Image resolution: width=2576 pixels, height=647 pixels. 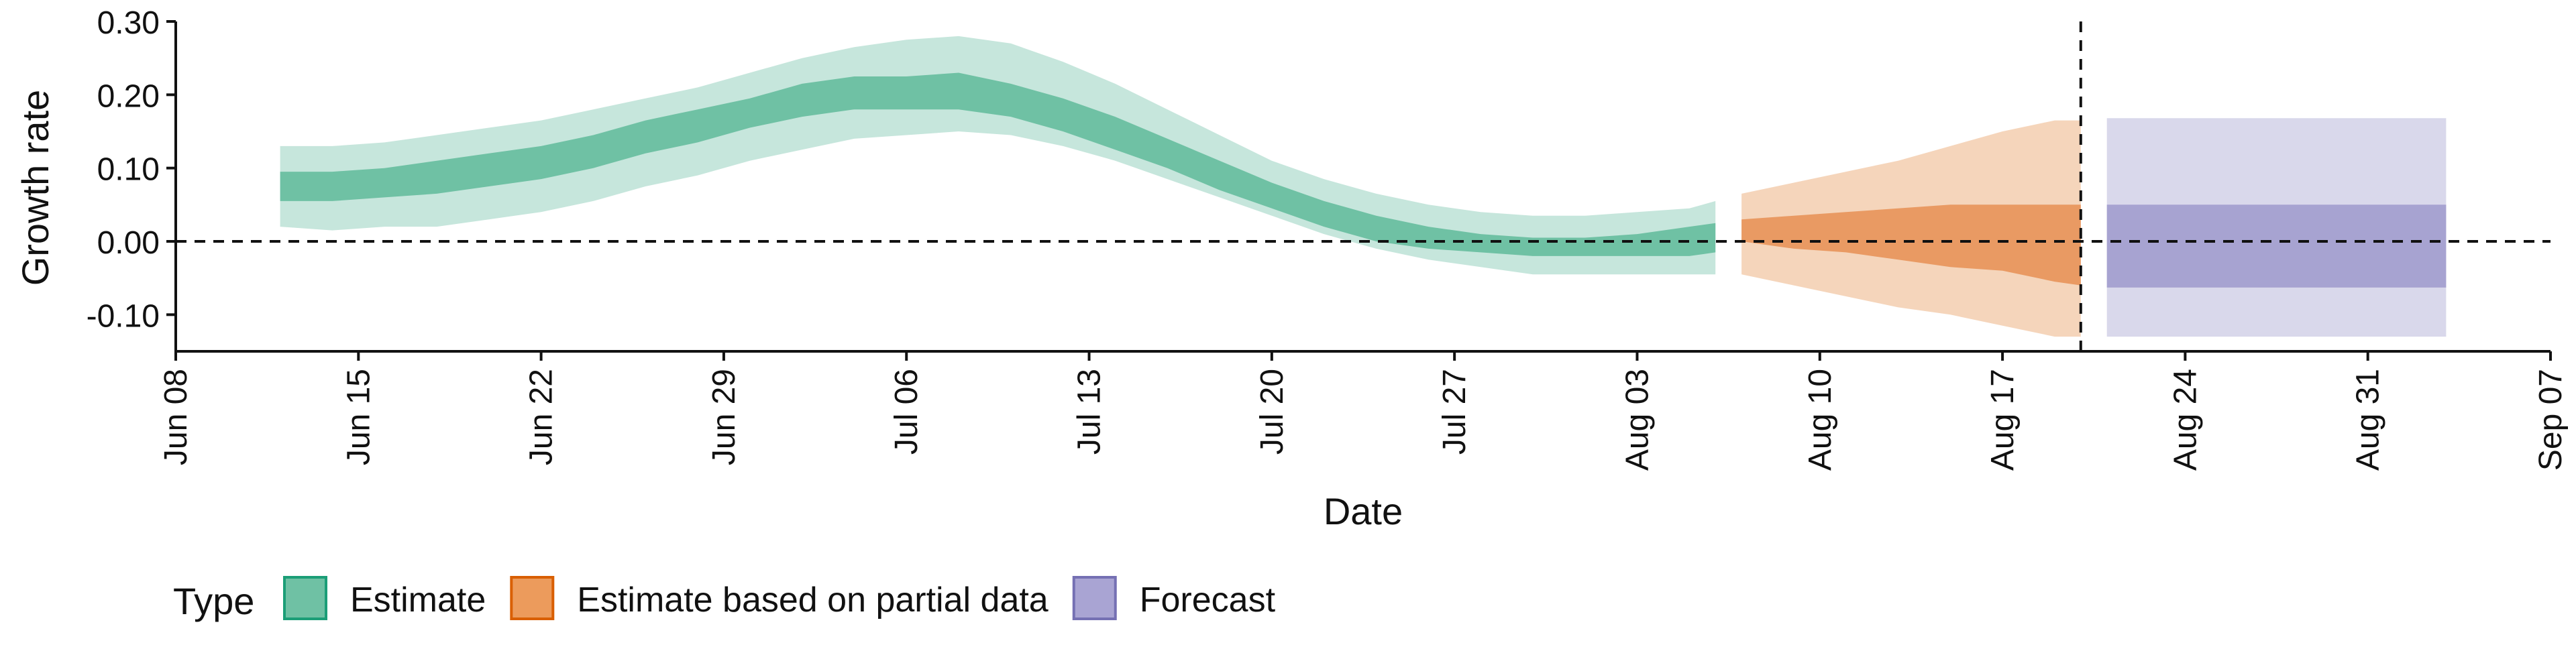 What do you see at coordinates (1820, 420) in the screenshot?
I see `x-tick-label: Aug 10` at bounding box center [1820, 420].